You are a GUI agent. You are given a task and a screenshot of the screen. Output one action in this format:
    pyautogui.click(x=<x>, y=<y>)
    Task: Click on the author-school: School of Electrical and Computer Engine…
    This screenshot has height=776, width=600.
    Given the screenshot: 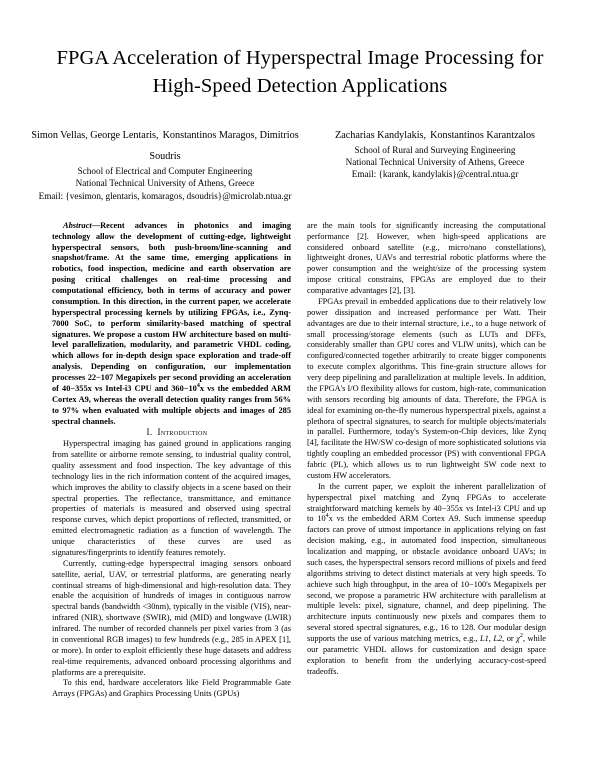 What is the action you would take?
    pyautogui.click(x=165, y=171)
    